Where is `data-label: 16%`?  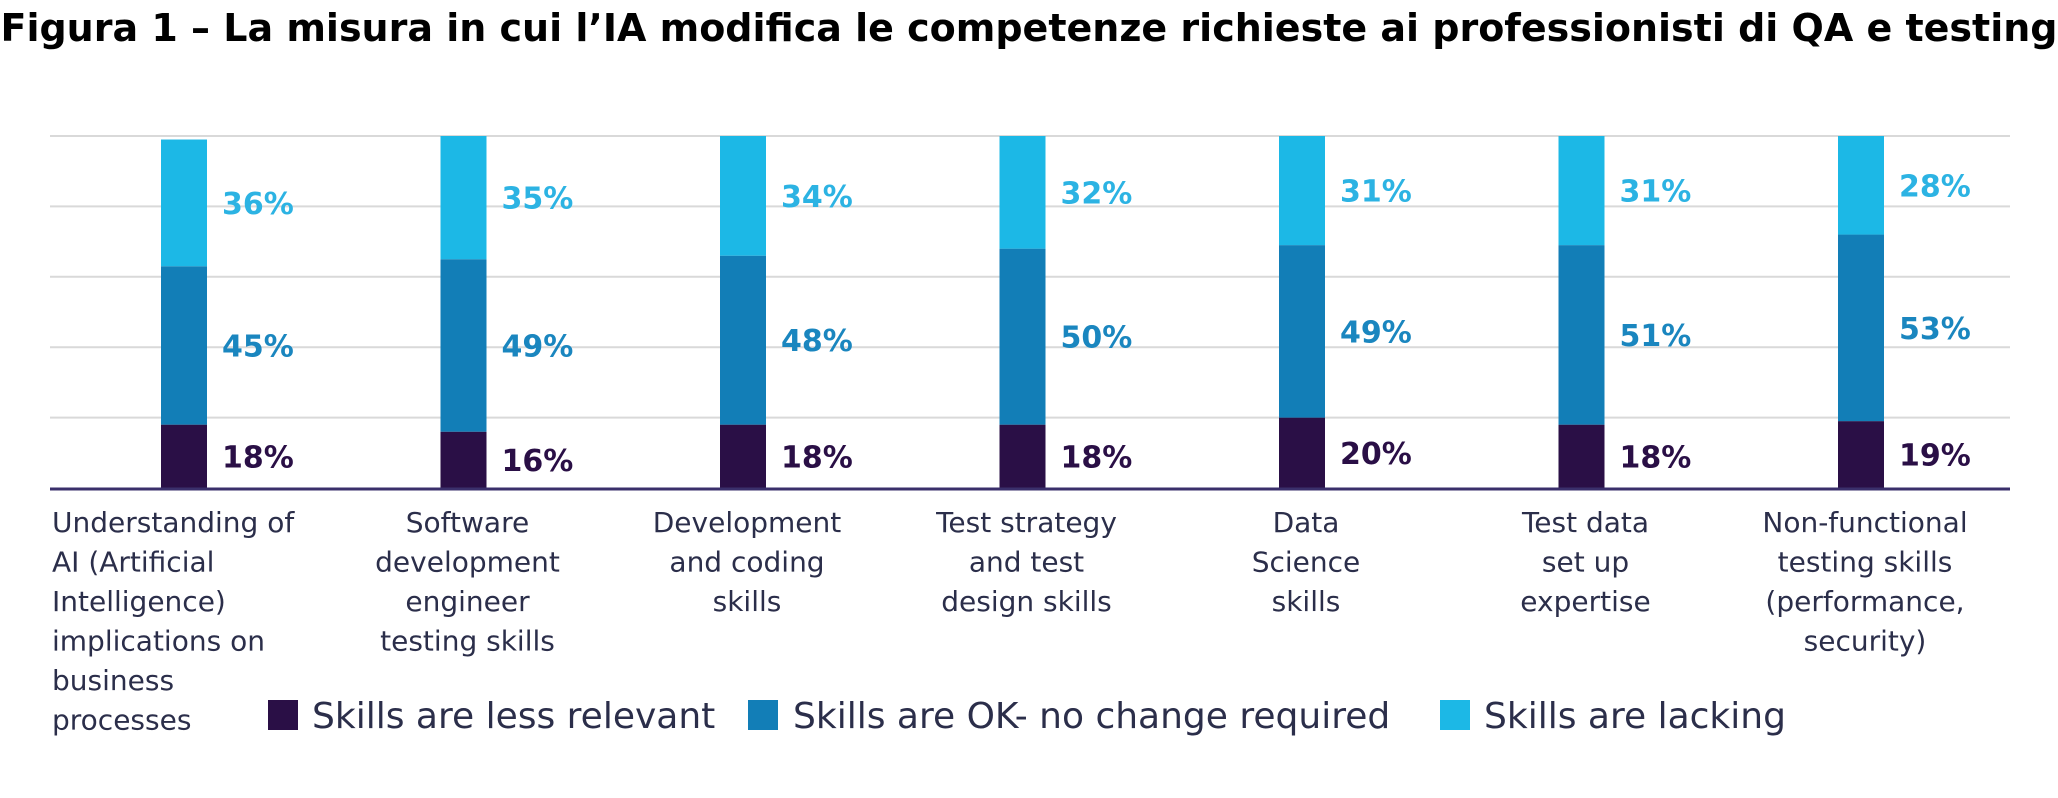
data-label: 16% is located at coordinates (538, 461).